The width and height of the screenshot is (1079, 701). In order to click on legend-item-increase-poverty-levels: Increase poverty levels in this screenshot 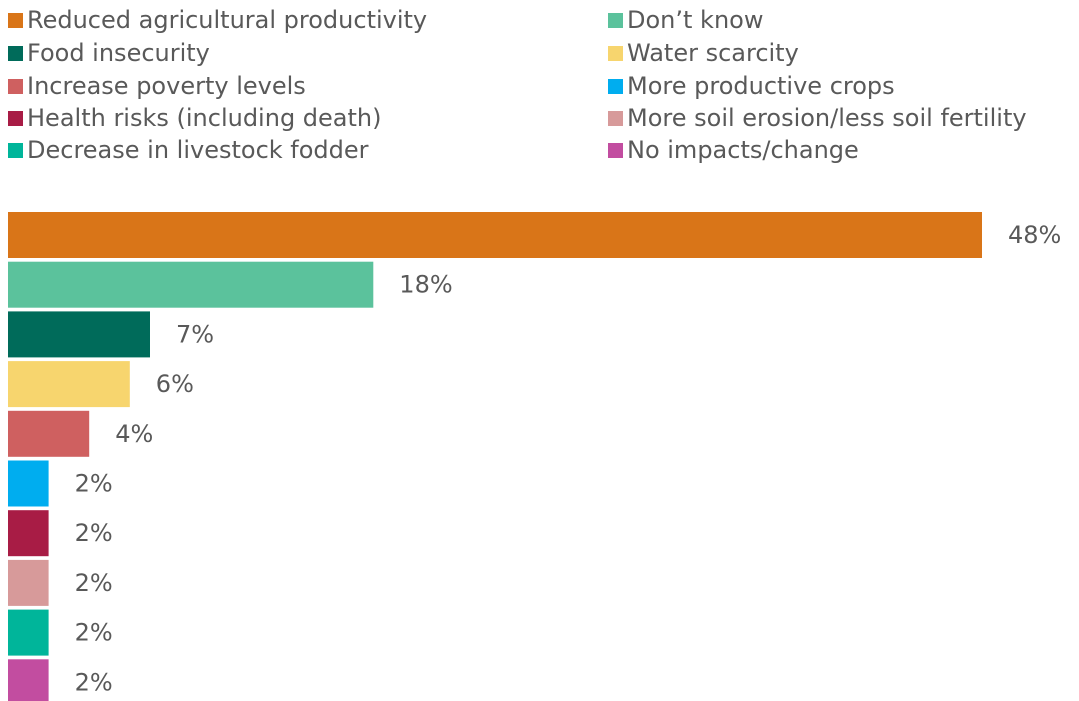, I will do `click(157, 86)`.